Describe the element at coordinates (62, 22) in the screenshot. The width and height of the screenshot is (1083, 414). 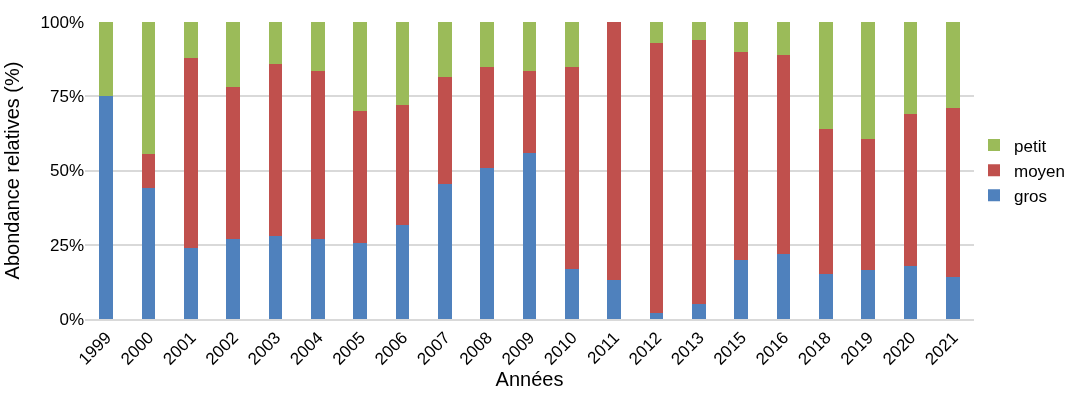
I see `y-tick-label: 100%` at that location.